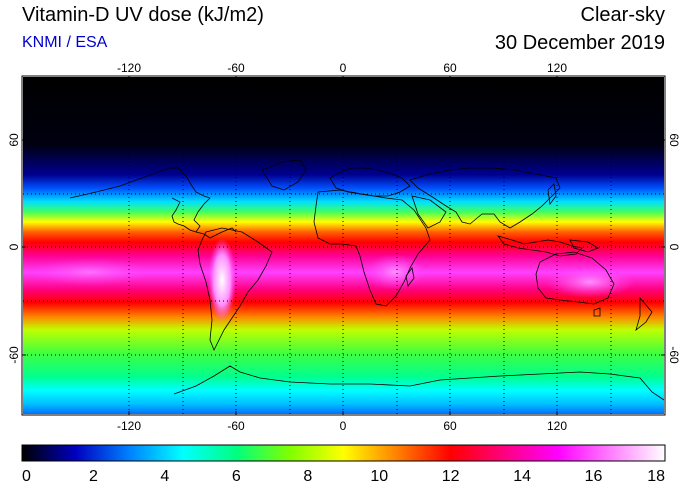 The image size is (688, 490). Describe the element at coordinates (418, 383) in the screenshot. I see `antarctica-coast` at that location.